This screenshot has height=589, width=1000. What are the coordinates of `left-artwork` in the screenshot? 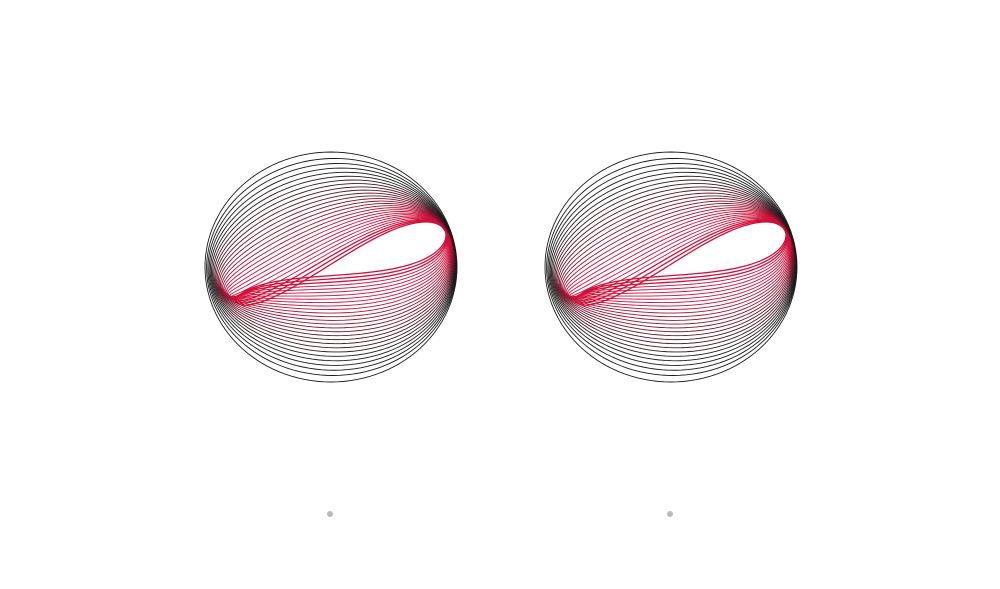 It's located at (331, 267).